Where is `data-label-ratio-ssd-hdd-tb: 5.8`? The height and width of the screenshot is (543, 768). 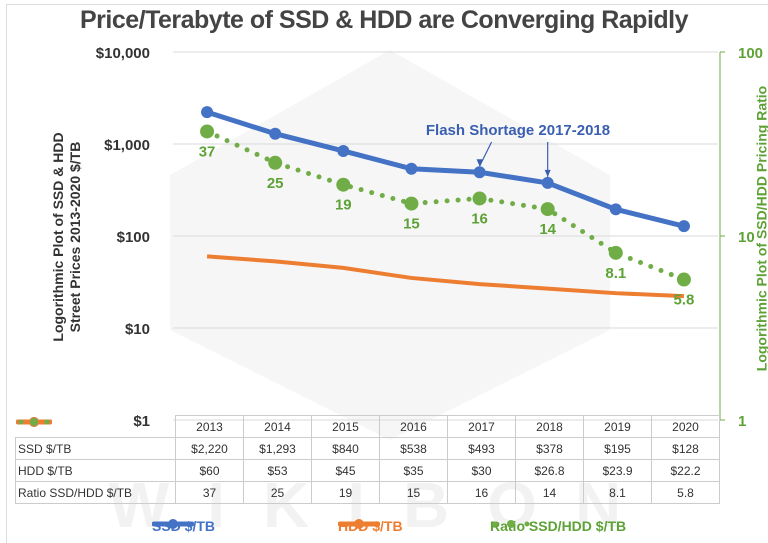
data-label-ratio-ssd-hdd-tb: 5.8 is located at coordinates (684, 300).